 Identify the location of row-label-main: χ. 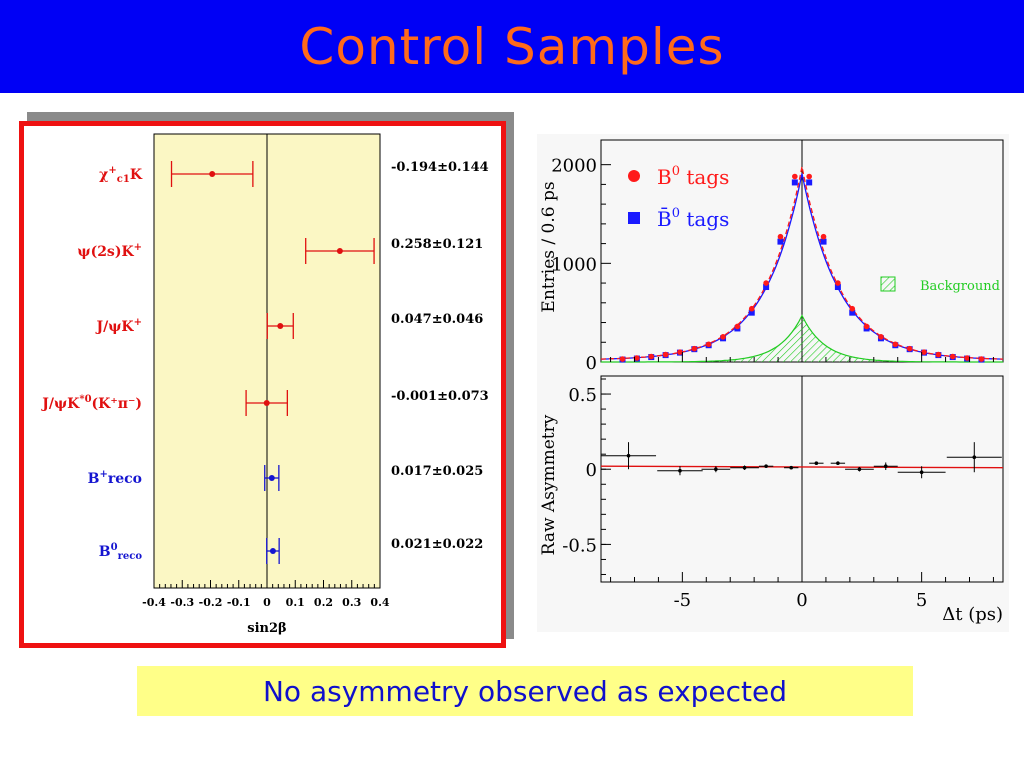
(103, 175).